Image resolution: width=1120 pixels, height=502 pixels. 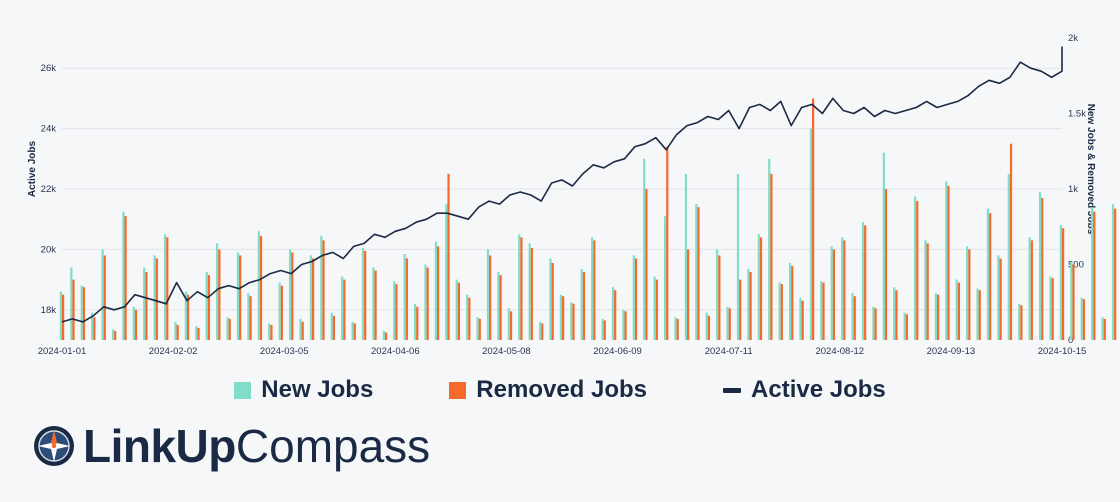 What do you see at coordinates (1073, 38) in the screenshot?
I see `right-tick-label: 2k` at bounding box center [1073, 38].